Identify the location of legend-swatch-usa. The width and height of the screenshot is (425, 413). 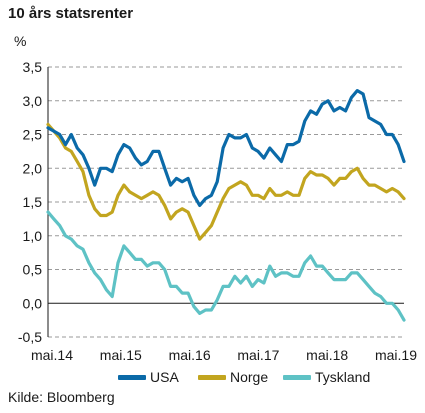
(132, 377).